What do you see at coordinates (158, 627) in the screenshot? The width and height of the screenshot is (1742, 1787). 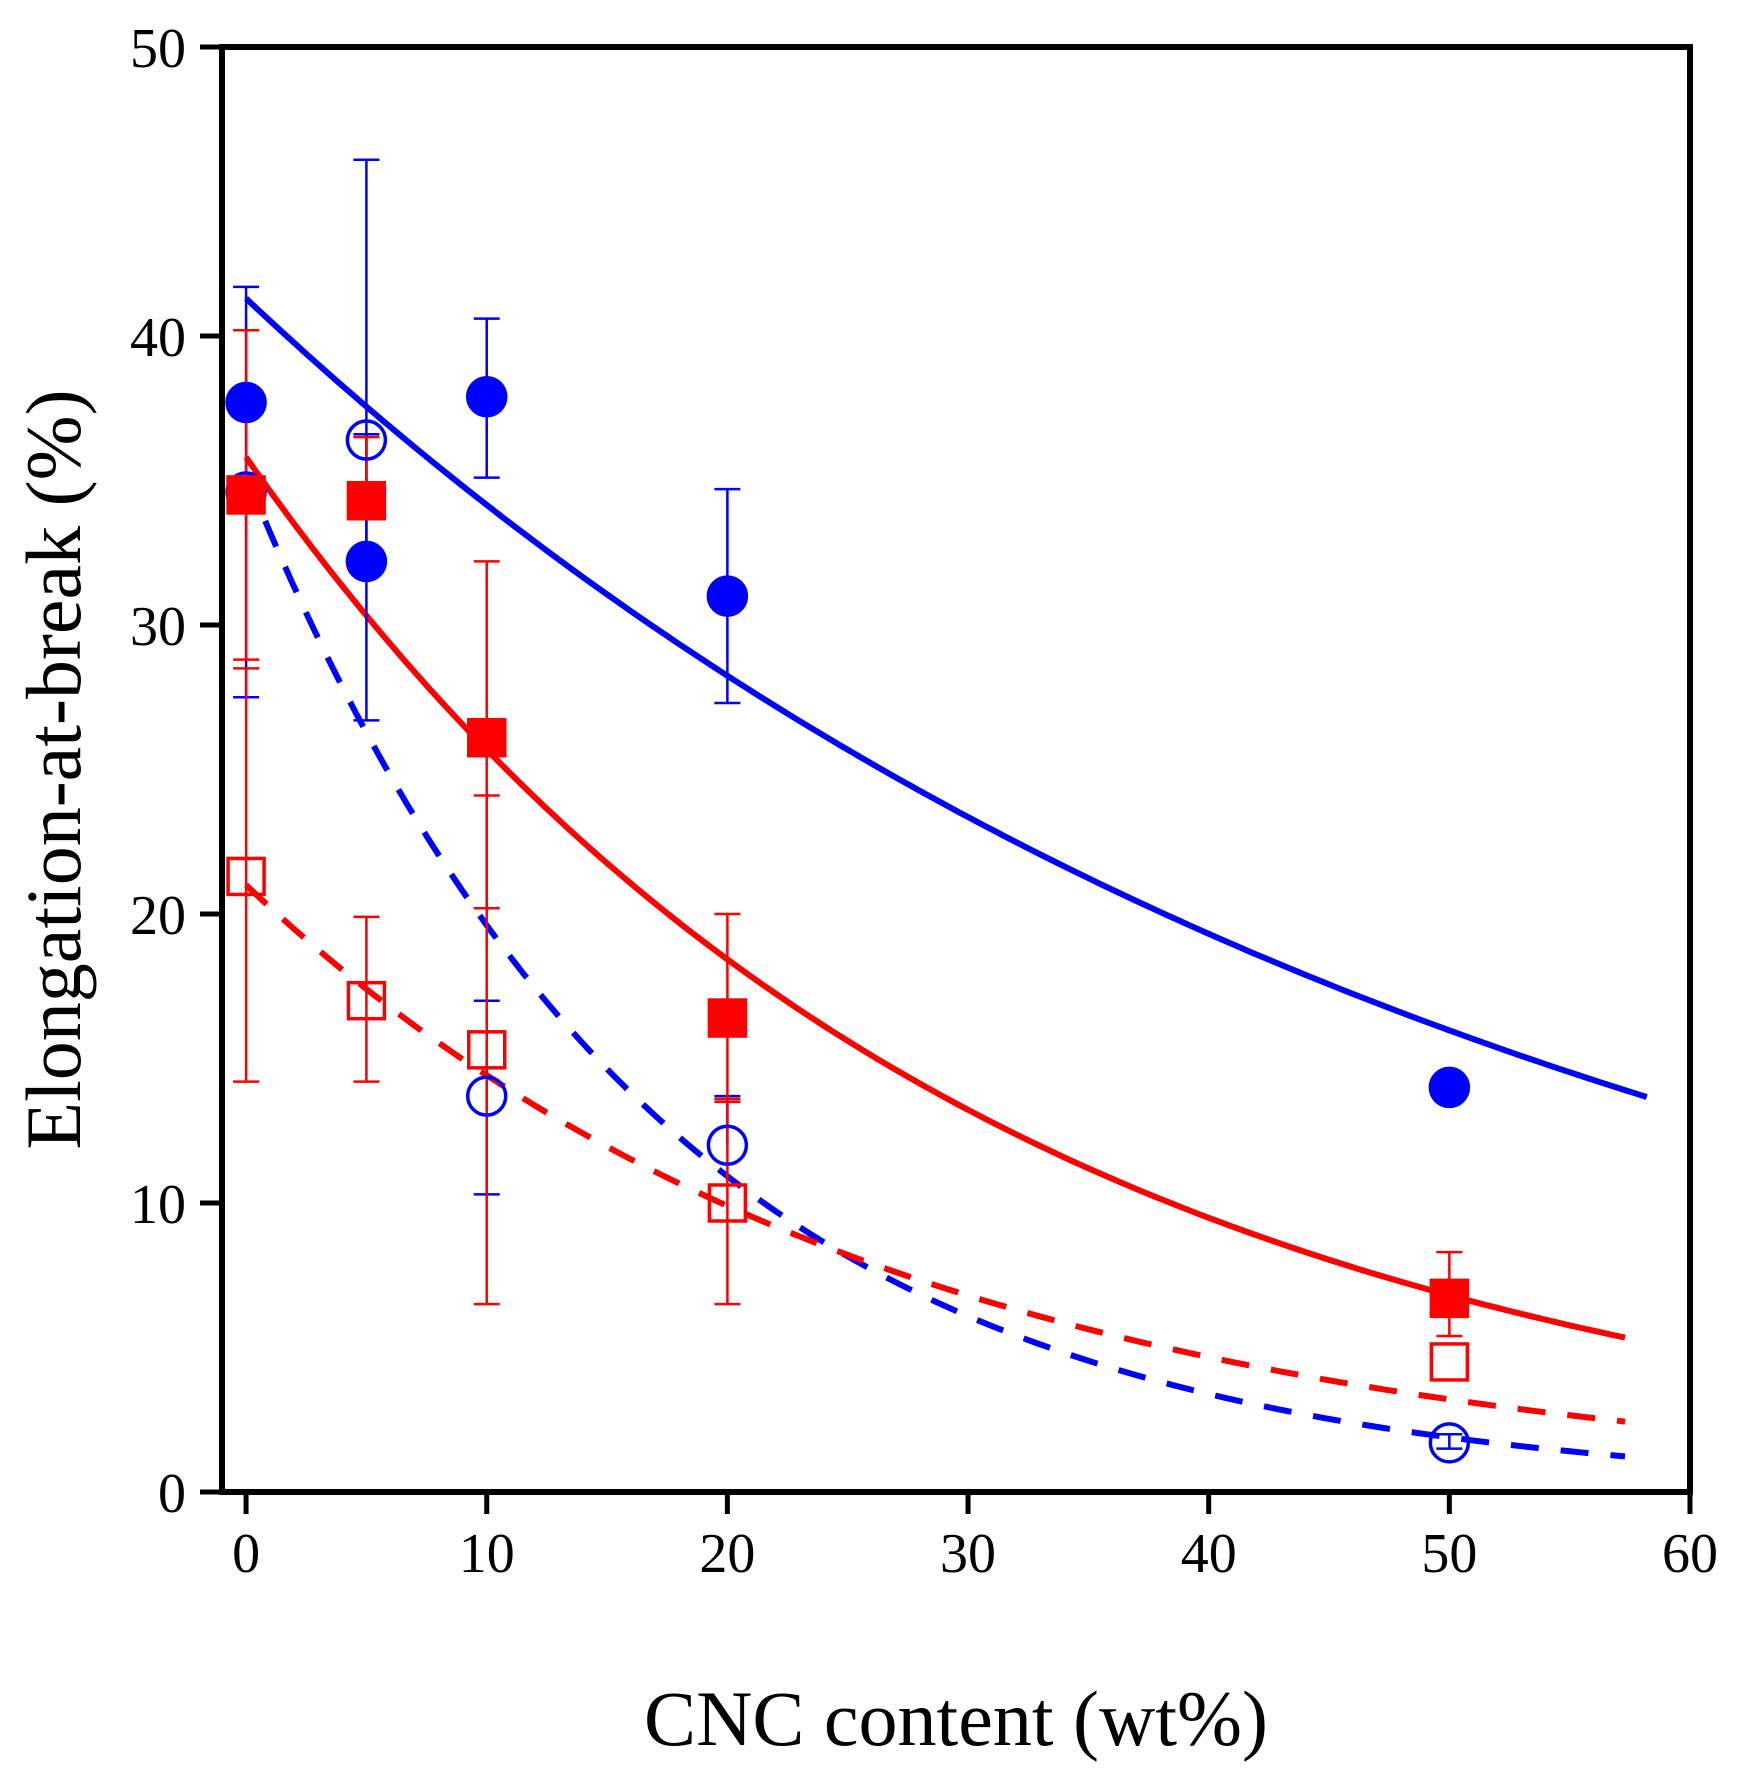 I see `y-tick-label: 30` at bounding box center [158, 627].